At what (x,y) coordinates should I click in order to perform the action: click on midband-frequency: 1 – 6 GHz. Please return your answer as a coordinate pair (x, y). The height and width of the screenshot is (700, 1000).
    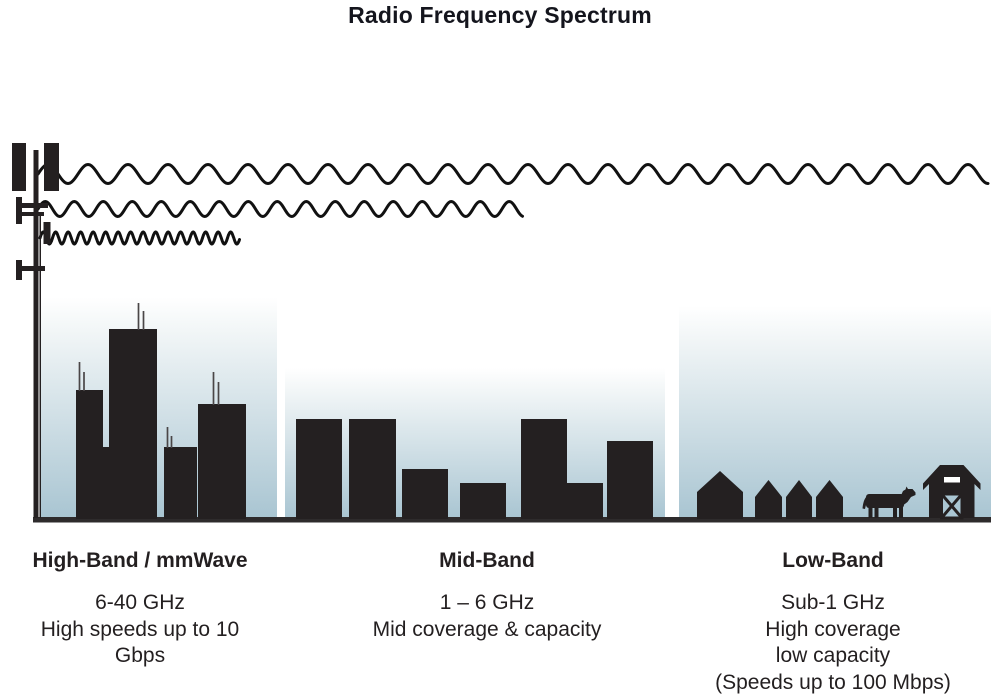
    Looking at the image, I should click on (487, 602).